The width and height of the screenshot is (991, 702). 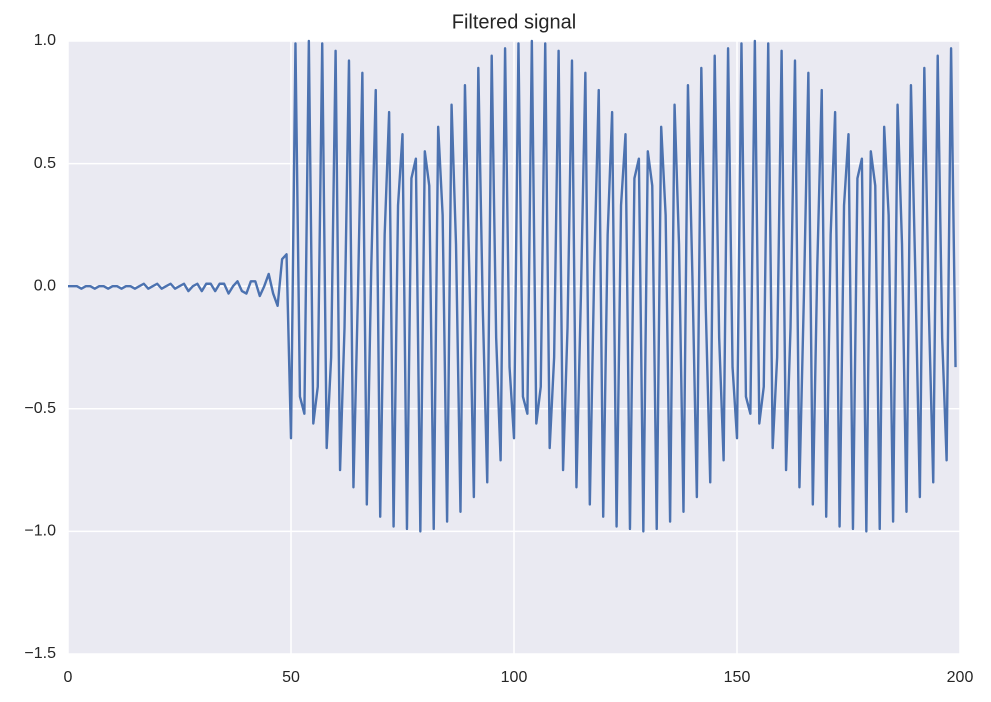 What do you see at coordinates (40, 408) in the screenshot?
I see `y-tick-label: −0.5` at bounding box center [40, 408].